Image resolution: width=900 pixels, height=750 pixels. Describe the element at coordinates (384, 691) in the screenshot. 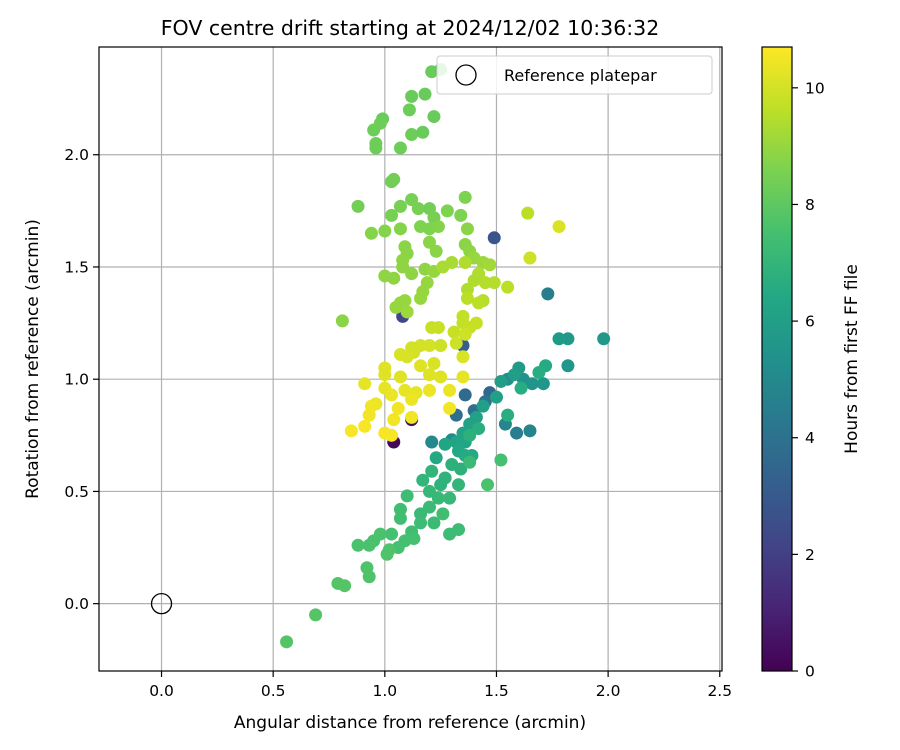

I see `x-tick-label: 1.0` at that location.